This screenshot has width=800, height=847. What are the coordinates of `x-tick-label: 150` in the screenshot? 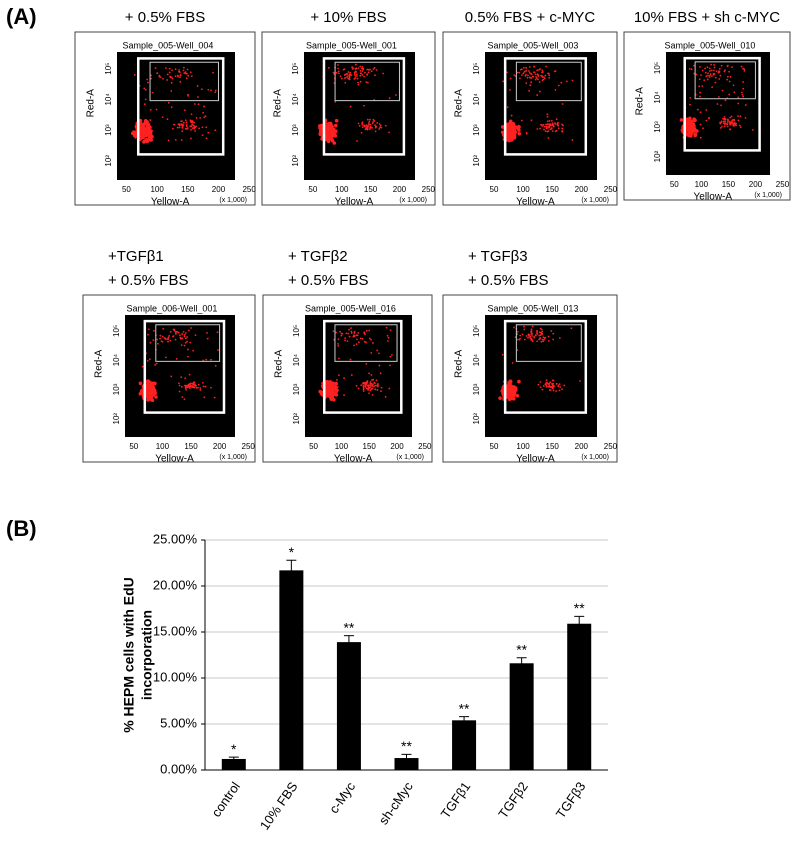 It's located at (553, 446).